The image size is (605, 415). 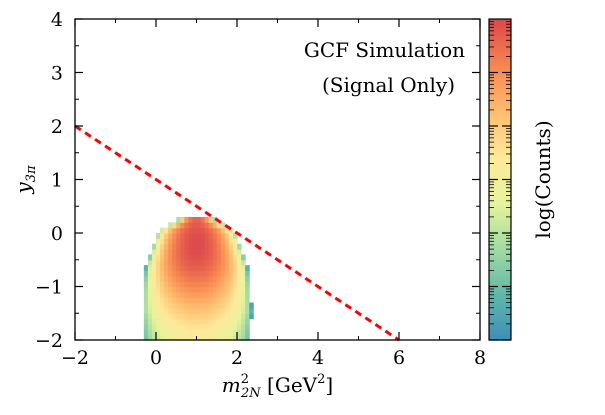 I want to click on annotation-line-2: (Signal Only), so click(x=388, y=85).